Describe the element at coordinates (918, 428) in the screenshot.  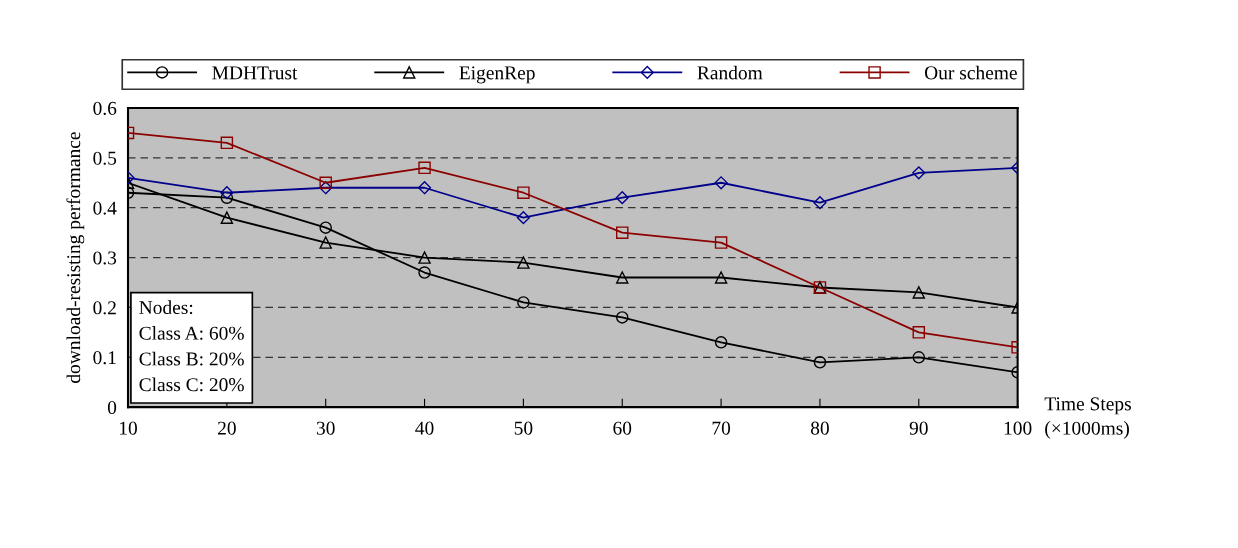
I see `x-tick-label: 90` at that location.